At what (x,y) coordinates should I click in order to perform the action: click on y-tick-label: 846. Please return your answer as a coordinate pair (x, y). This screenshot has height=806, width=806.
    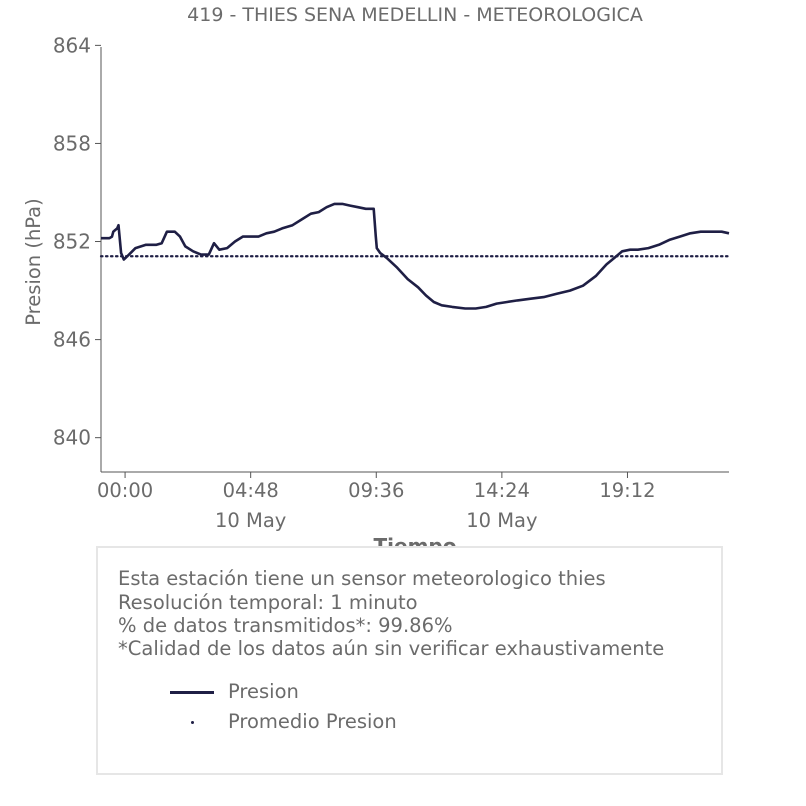
    Looking at the image, I should click on (72, 340).